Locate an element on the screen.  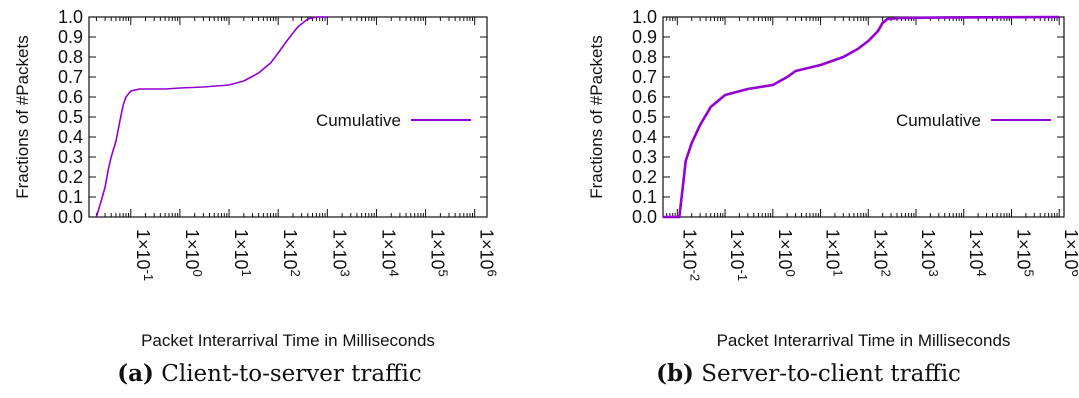
x-tick-label: 1×10-2 is located at coordinates (690, 255).